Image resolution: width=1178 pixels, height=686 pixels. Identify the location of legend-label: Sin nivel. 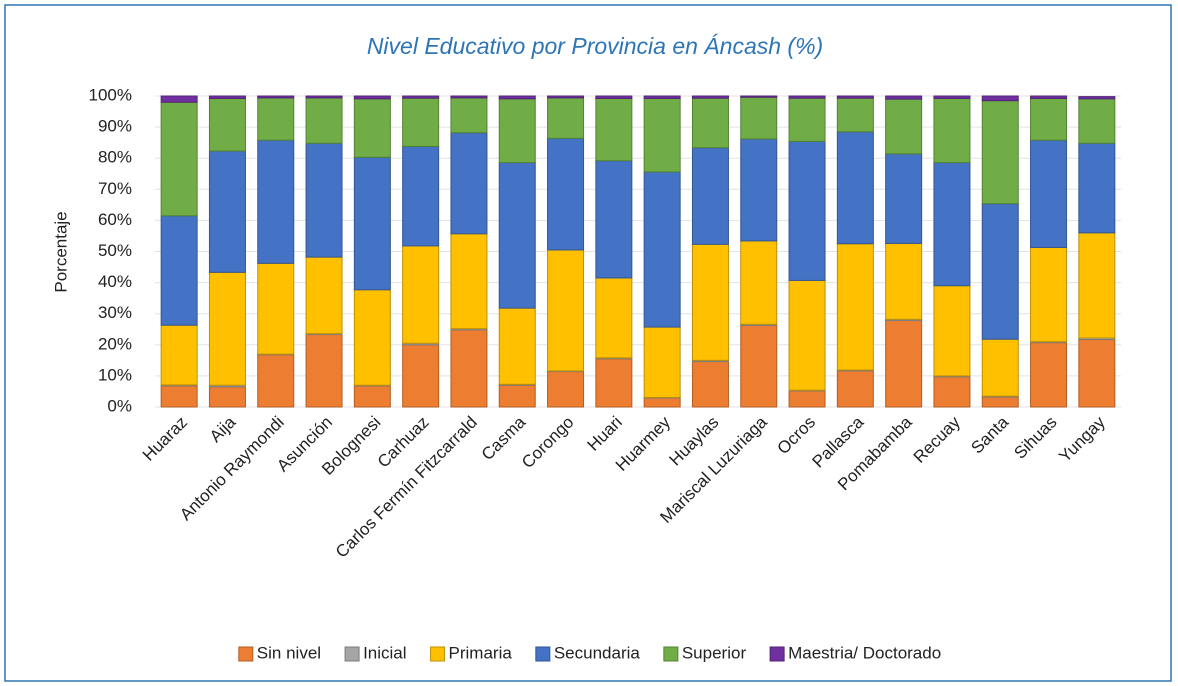
(289, 652).